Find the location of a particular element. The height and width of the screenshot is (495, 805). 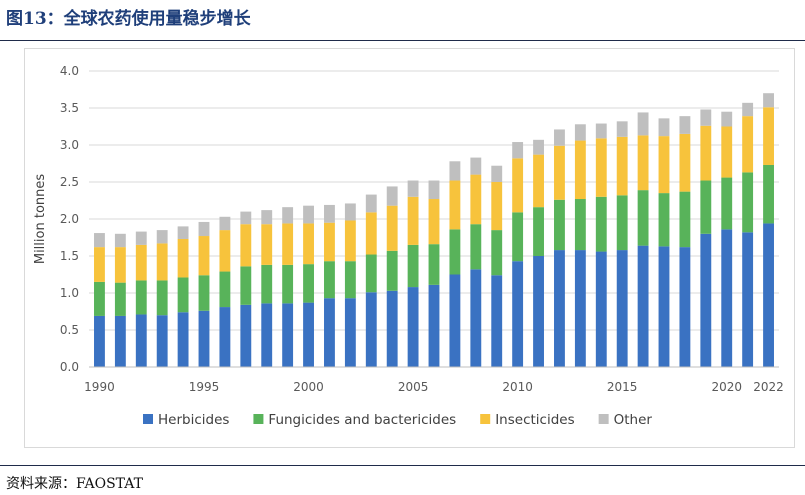

y-tick-label: 0.5 is located at coordinates (69, 330).